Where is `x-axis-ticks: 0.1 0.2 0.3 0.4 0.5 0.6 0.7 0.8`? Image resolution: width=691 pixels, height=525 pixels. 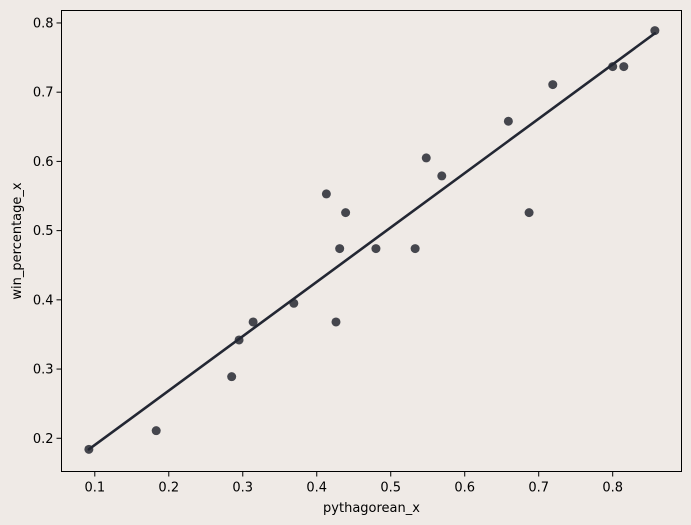
x-axis-ticks: 0.1 0.2 0.3 0.4 0.5 0.6 0.7 0.8 is located at coordinates (353, 483).